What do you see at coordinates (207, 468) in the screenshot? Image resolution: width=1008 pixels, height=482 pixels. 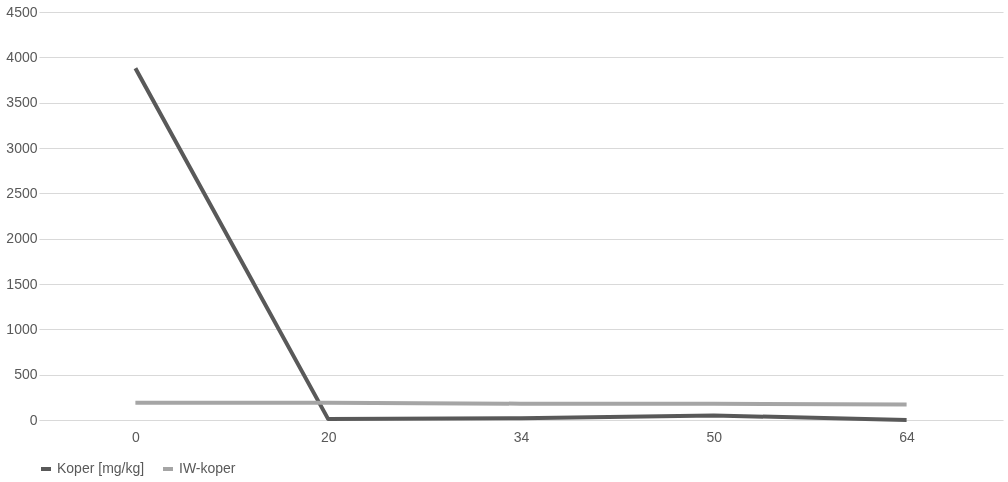 I see `legend-label: IW-koper` at bounding box center [207, 468].